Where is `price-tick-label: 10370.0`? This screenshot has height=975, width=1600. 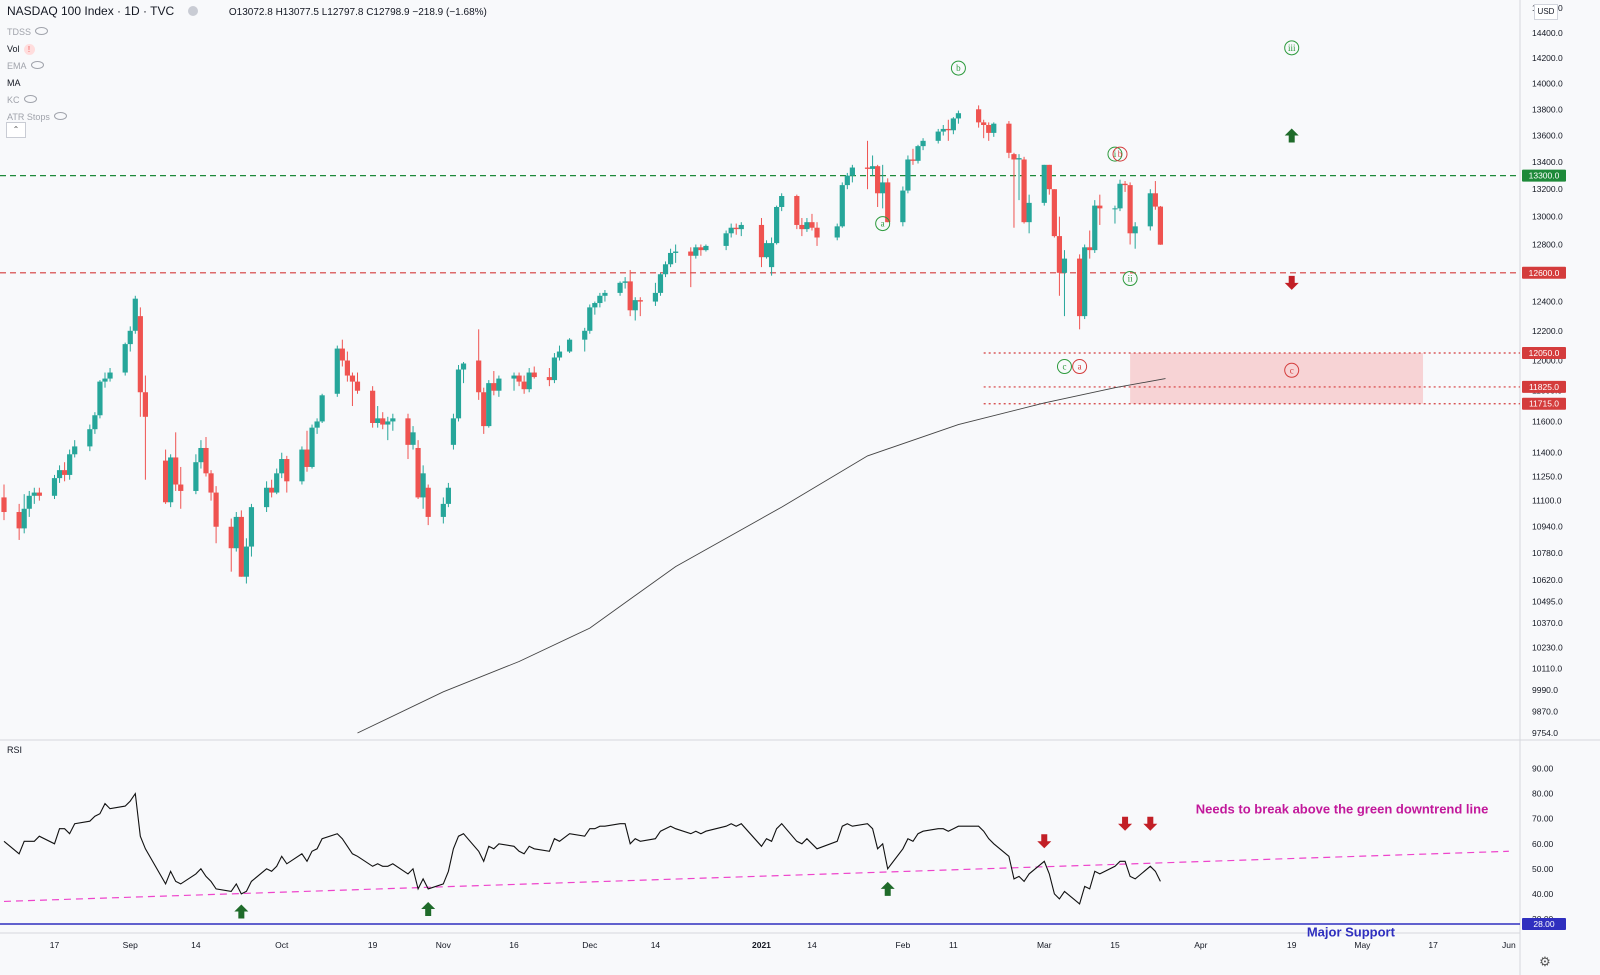 price-tick-label: 10370.0 is located at coordinates (1547, 623).